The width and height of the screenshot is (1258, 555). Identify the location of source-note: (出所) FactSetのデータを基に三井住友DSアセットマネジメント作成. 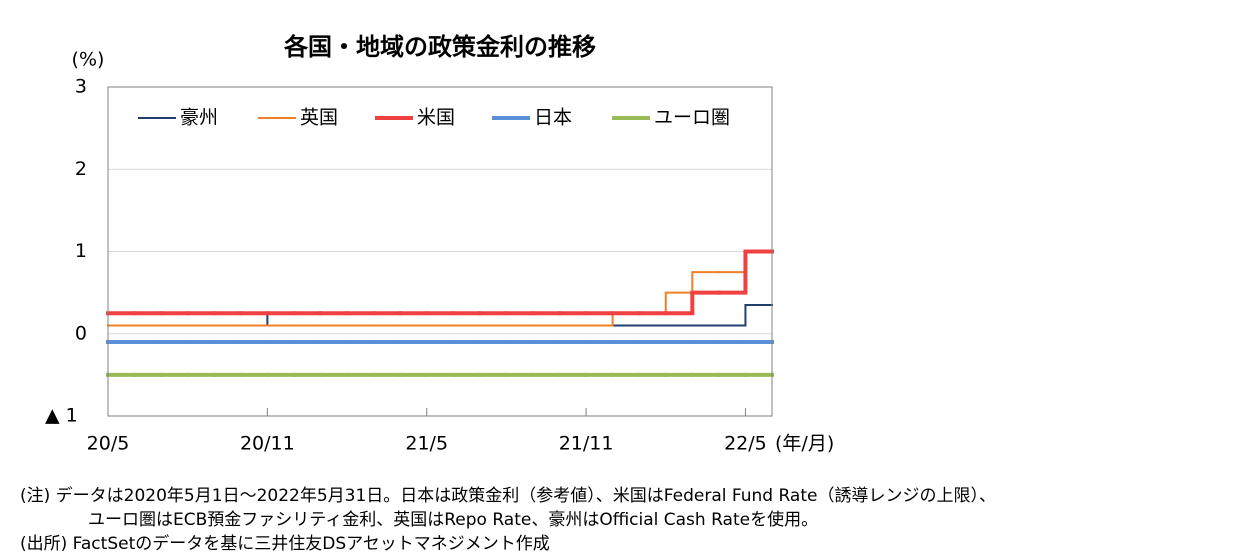
(285, 544).